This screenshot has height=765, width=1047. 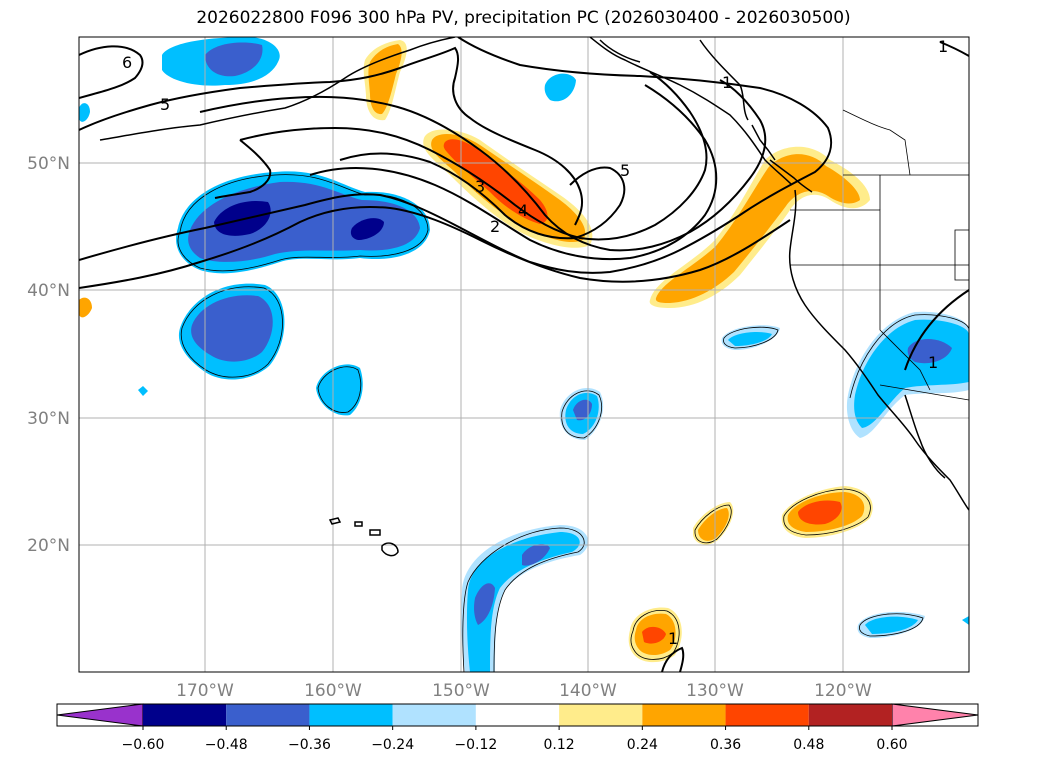 I want to click on lat-label-30n: 30°N, so click(x=48, y=419).